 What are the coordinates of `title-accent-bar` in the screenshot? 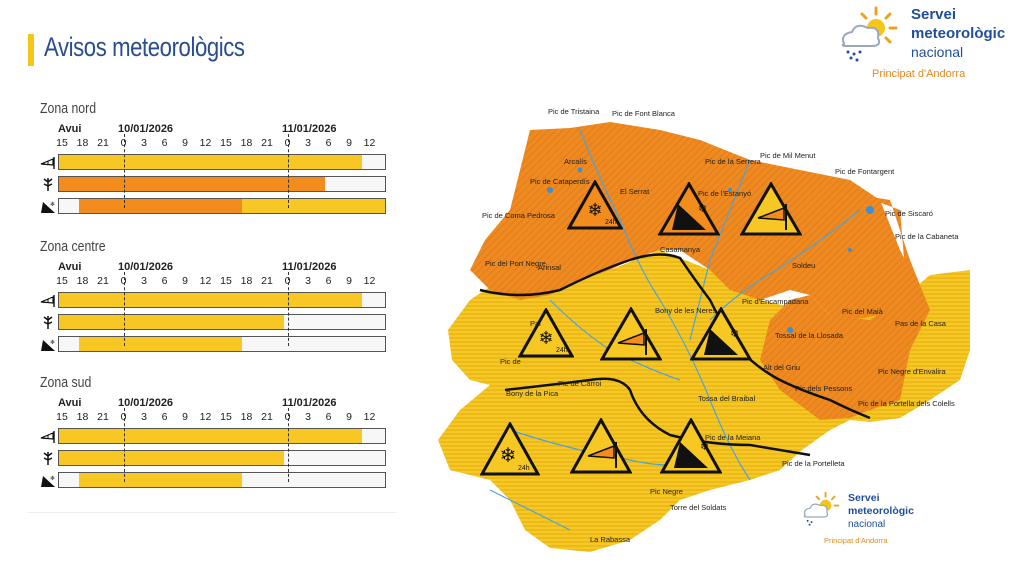 It's located at (31, 50).